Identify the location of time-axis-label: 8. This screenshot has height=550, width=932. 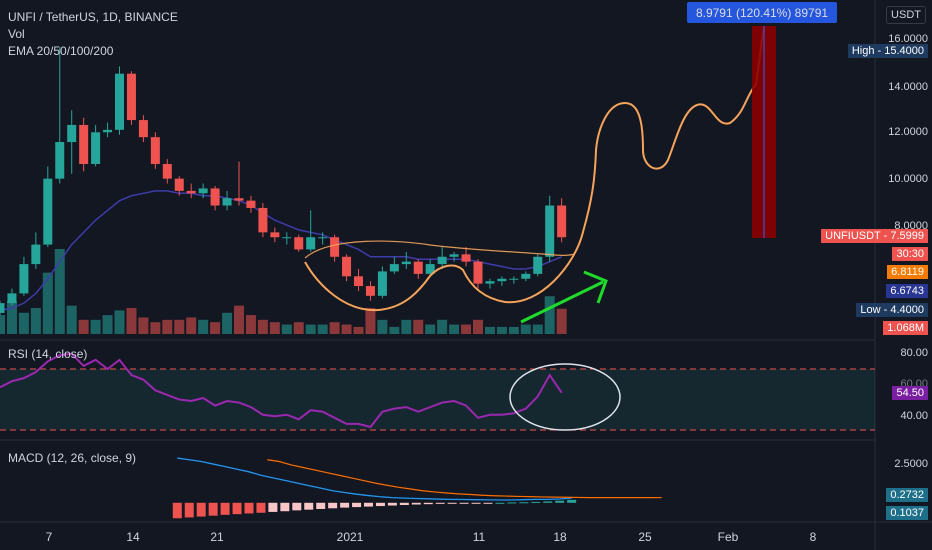
(813, 537).